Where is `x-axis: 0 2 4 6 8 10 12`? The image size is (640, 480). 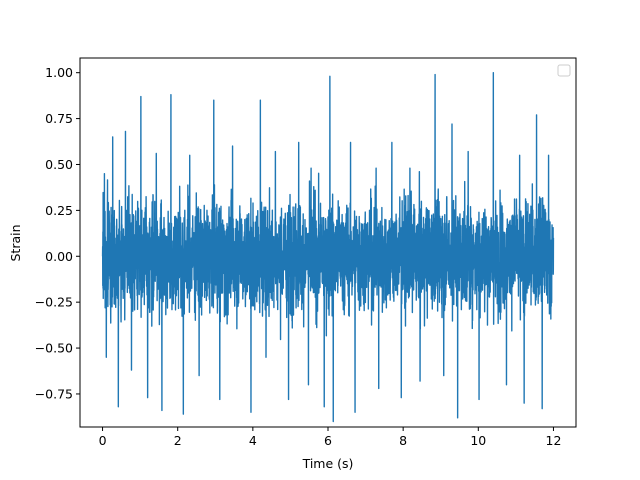 x-axis: 0 2 4 6 8 10 12 is located at coordinates (330, 437).